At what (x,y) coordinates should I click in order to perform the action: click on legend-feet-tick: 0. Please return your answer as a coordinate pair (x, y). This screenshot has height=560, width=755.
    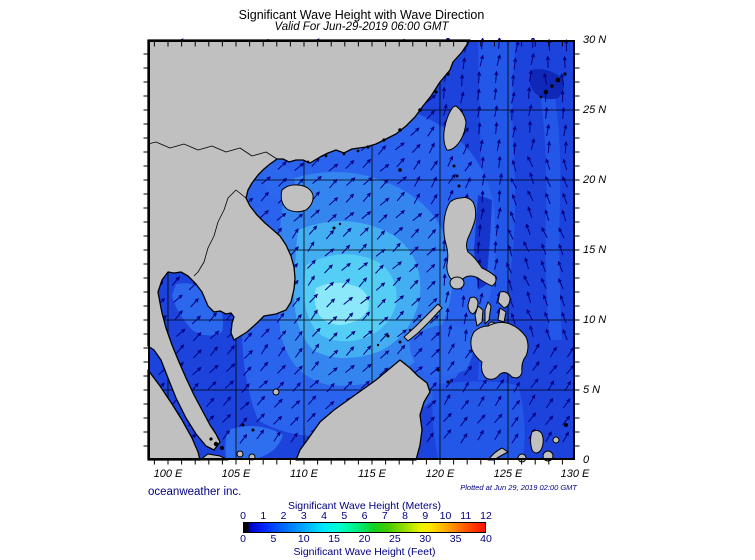
    Looking at the image, I should click on (243, 539).